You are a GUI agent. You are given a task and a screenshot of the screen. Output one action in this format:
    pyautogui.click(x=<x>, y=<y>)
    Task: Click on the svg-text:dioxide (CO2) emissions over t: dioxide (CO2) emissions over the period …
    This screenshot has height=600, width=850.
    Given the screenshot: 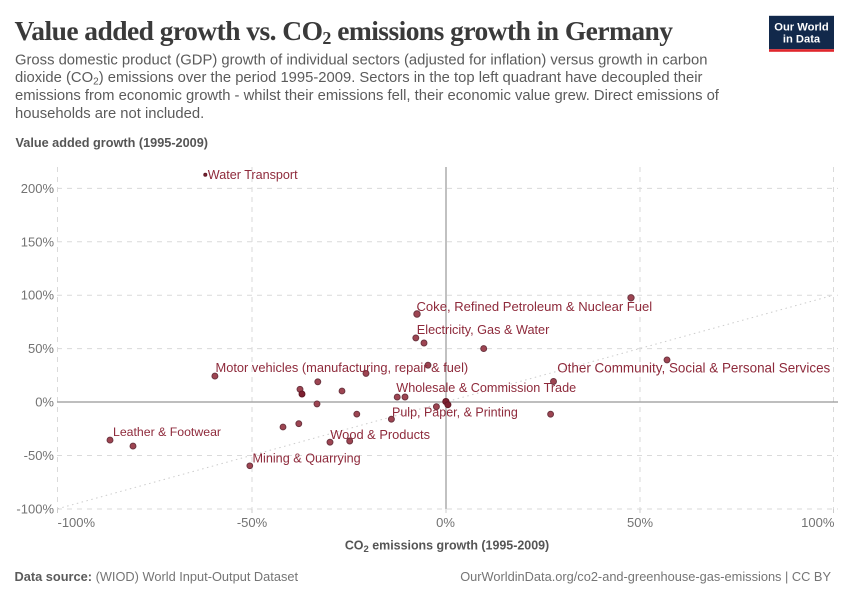 What is the action you would take?
    pyautogui.click(x=359, y=79)
    